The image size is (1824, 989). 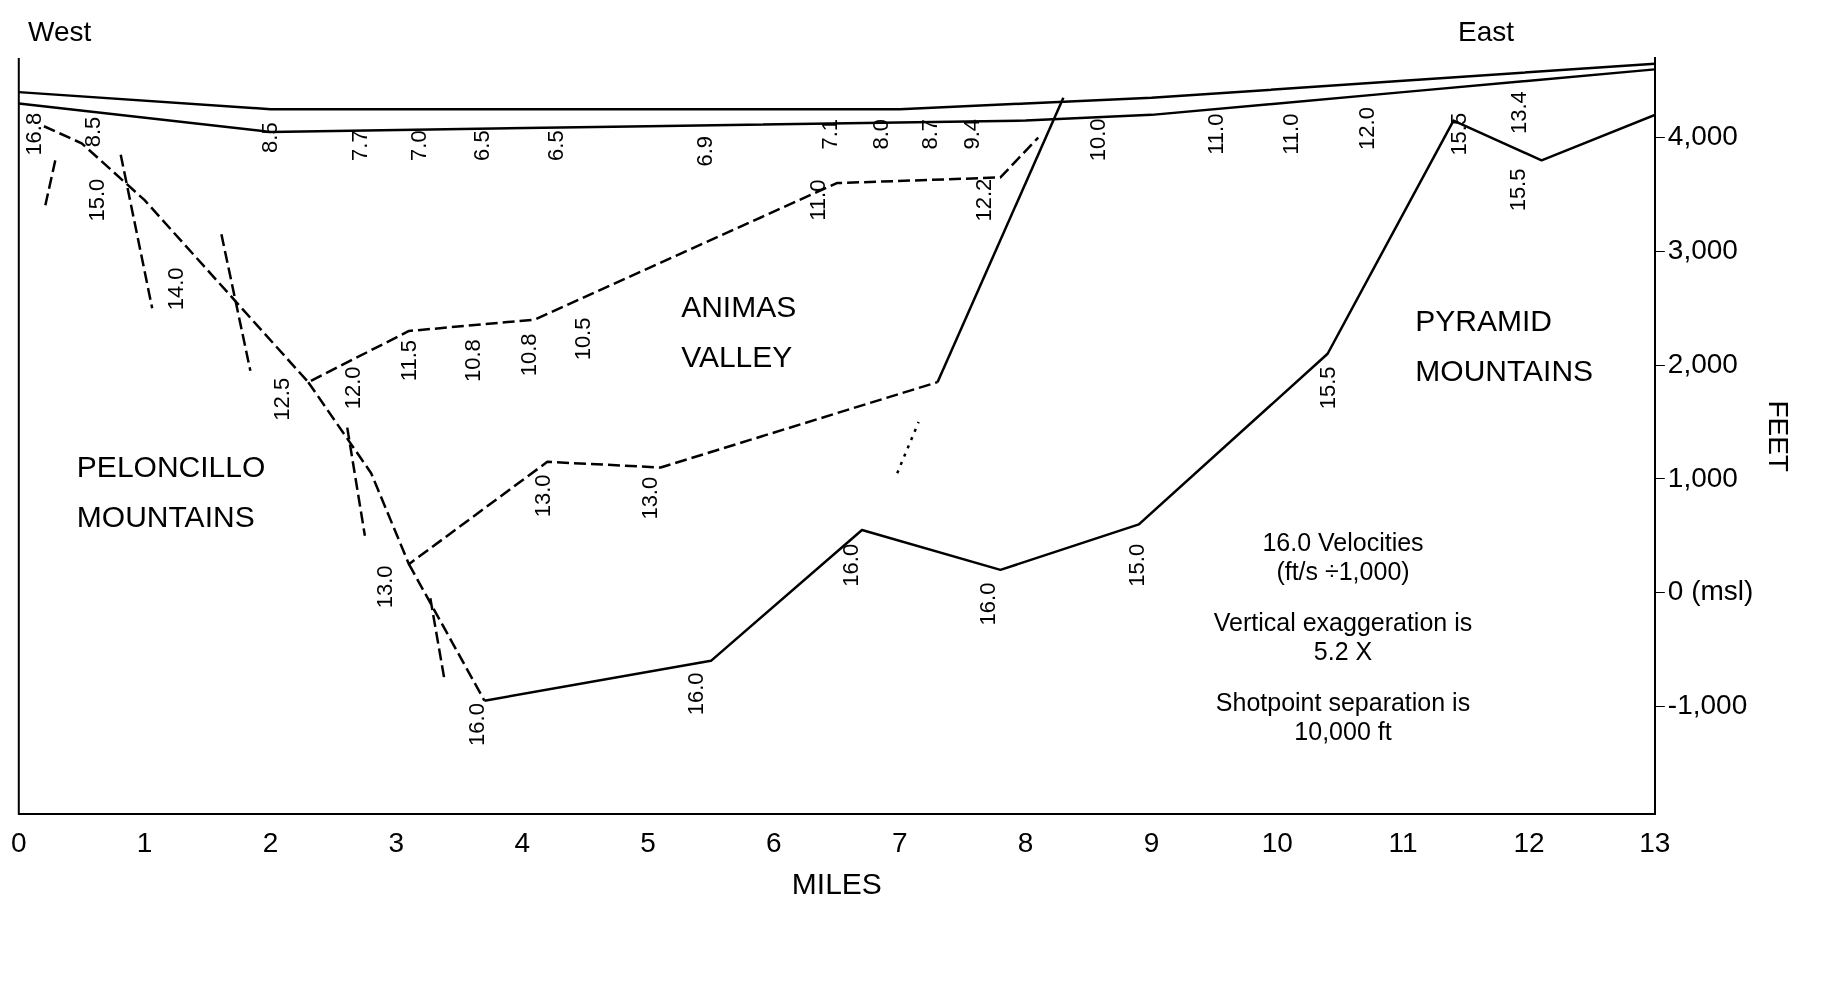 What do you see at coordinates (1277, 842) in the screenshot?
I see `x-tick-label: 10` at bounding box center [1277, 842].